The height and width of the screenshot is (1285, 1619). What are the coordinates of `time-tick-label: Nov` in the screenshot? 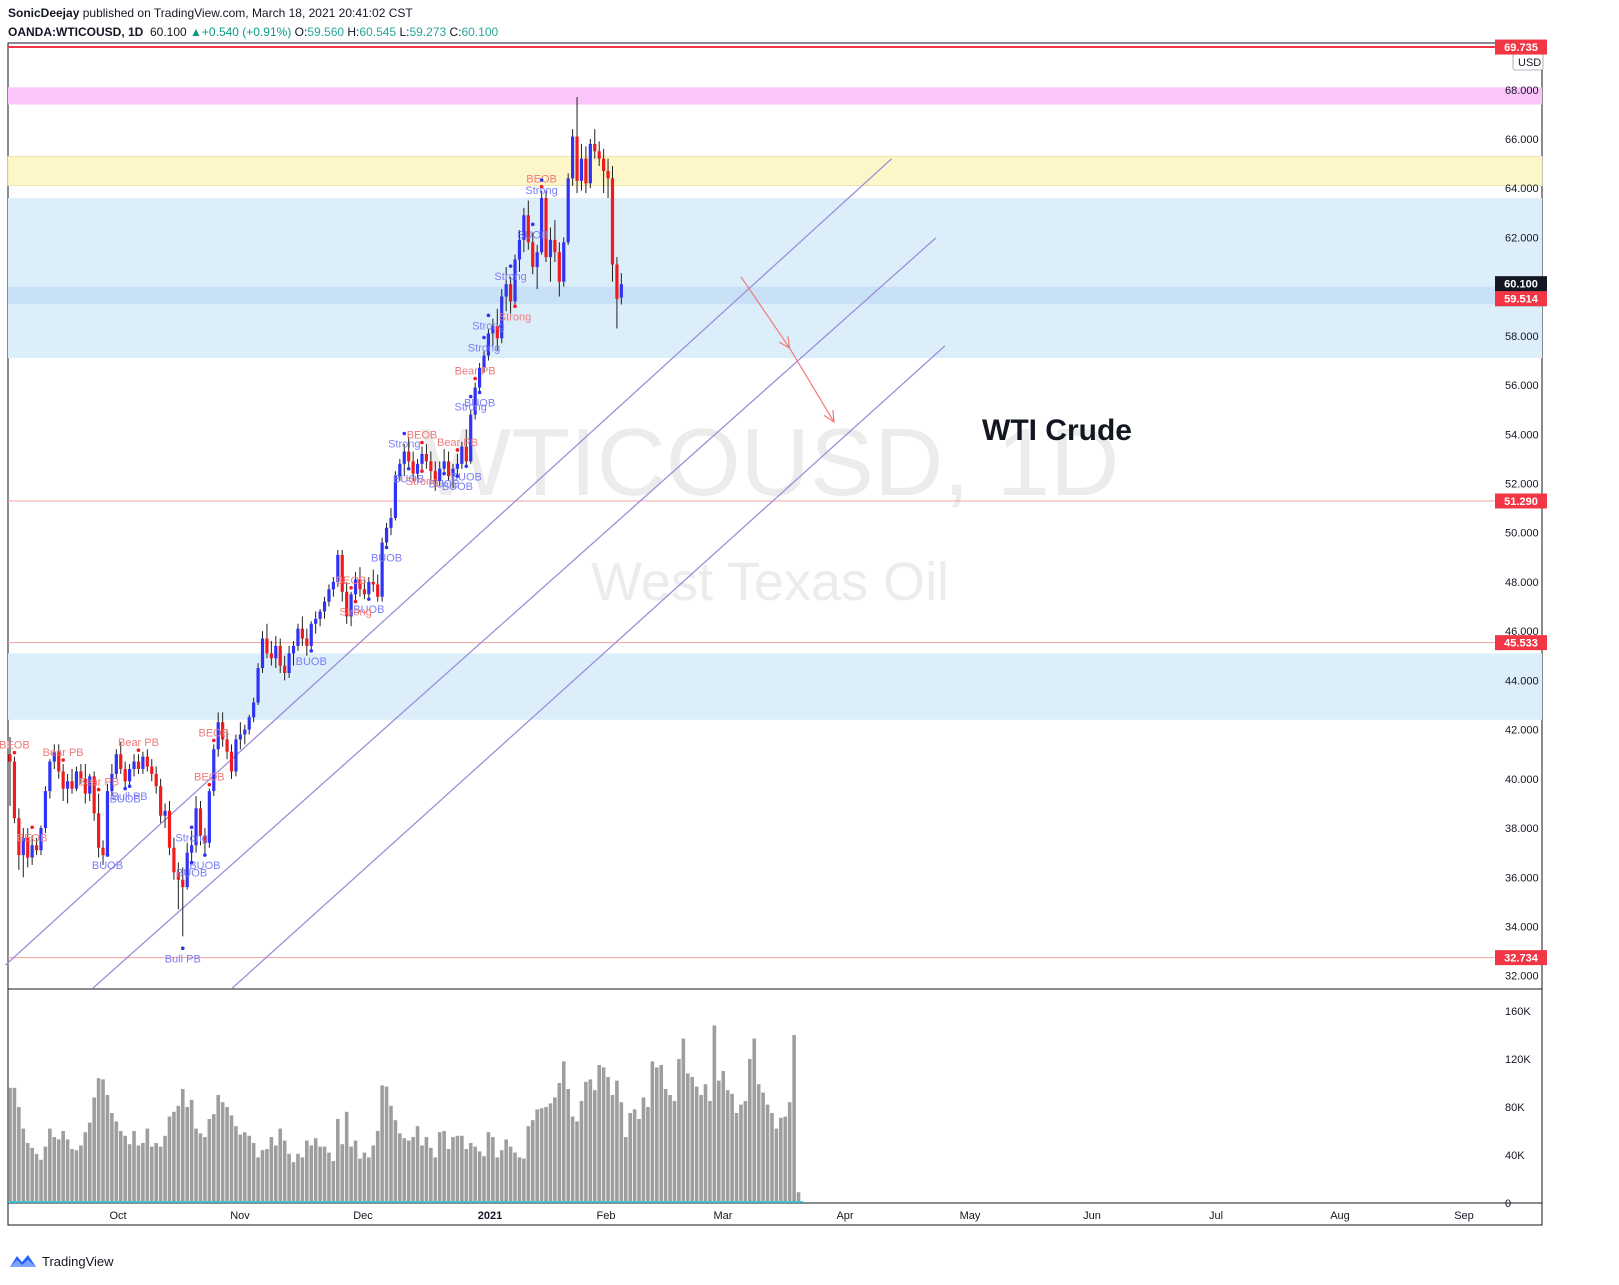 It's located at (240, 1216).